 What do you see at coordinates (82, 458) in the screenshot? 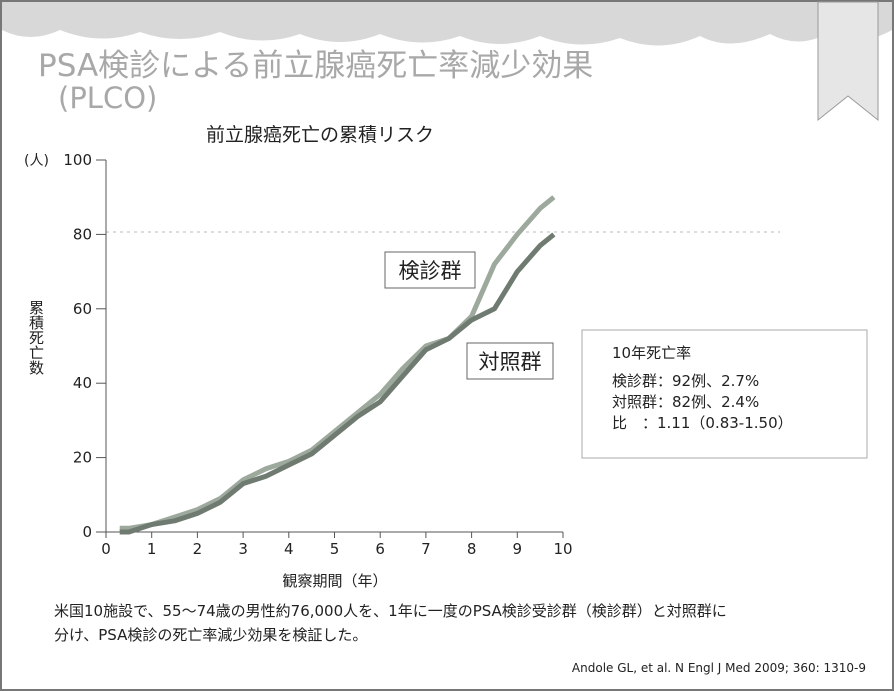
I see `y-tick-label: 20` at bounding box center [82, 458].